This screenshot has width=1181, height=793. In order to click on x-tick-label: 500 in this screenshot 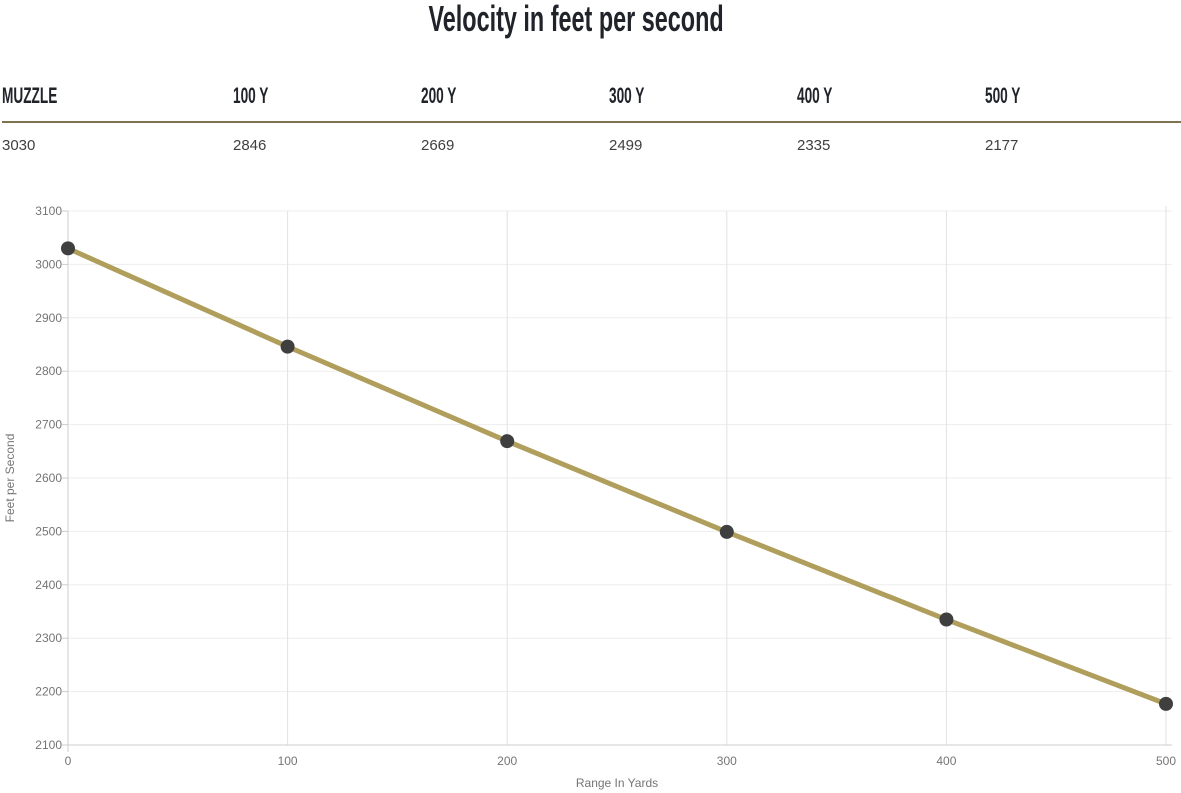, I will do `click(1166, 761)`.